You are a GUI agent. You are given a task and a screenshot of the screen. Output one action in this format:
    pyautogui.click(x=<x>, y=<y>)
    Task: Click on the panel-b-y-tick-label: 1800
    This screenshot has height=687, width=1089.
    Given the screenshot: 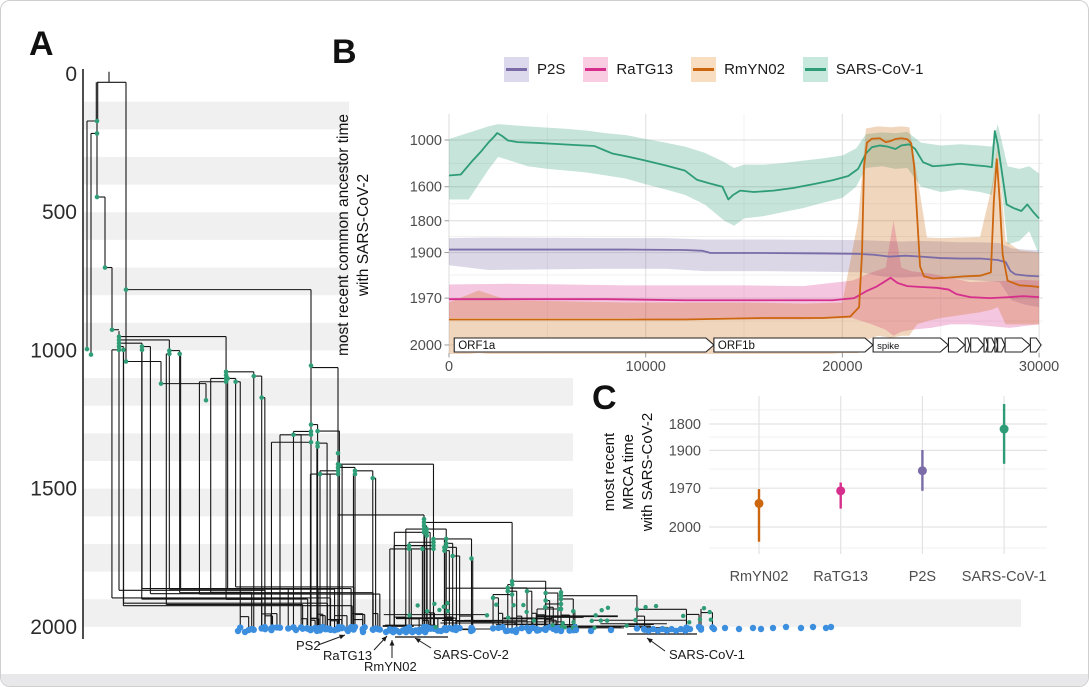 What is the action you would take?
    pyautogui.click(x=426, y=222)
    